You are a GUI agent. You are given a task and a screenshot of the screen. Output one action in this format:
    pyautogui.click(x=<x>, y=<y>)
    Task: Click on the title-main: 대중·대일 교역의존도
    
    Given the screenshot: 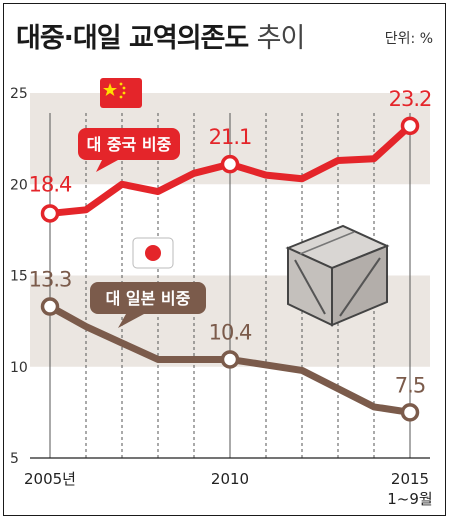 What is the action you would take?
    pyautogui.click(x=132, y=38)
    